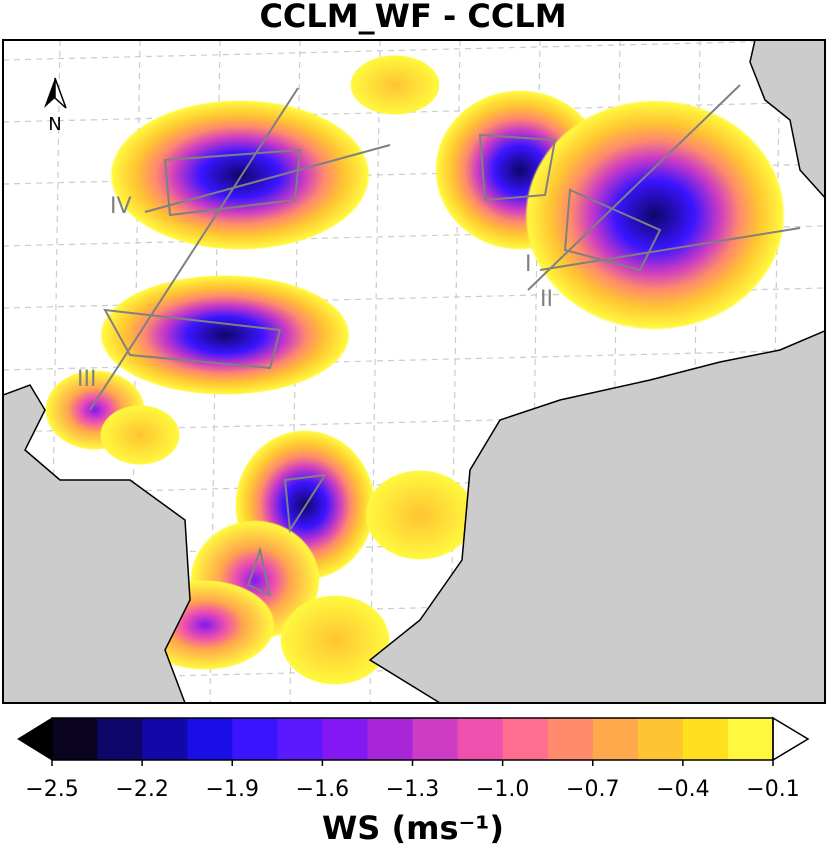 This screenshot has width=827, height=850. Describe the element at coordinates (141, 789) in the screenshot. I see `colorbar-tick-label: −2.2` at that location.